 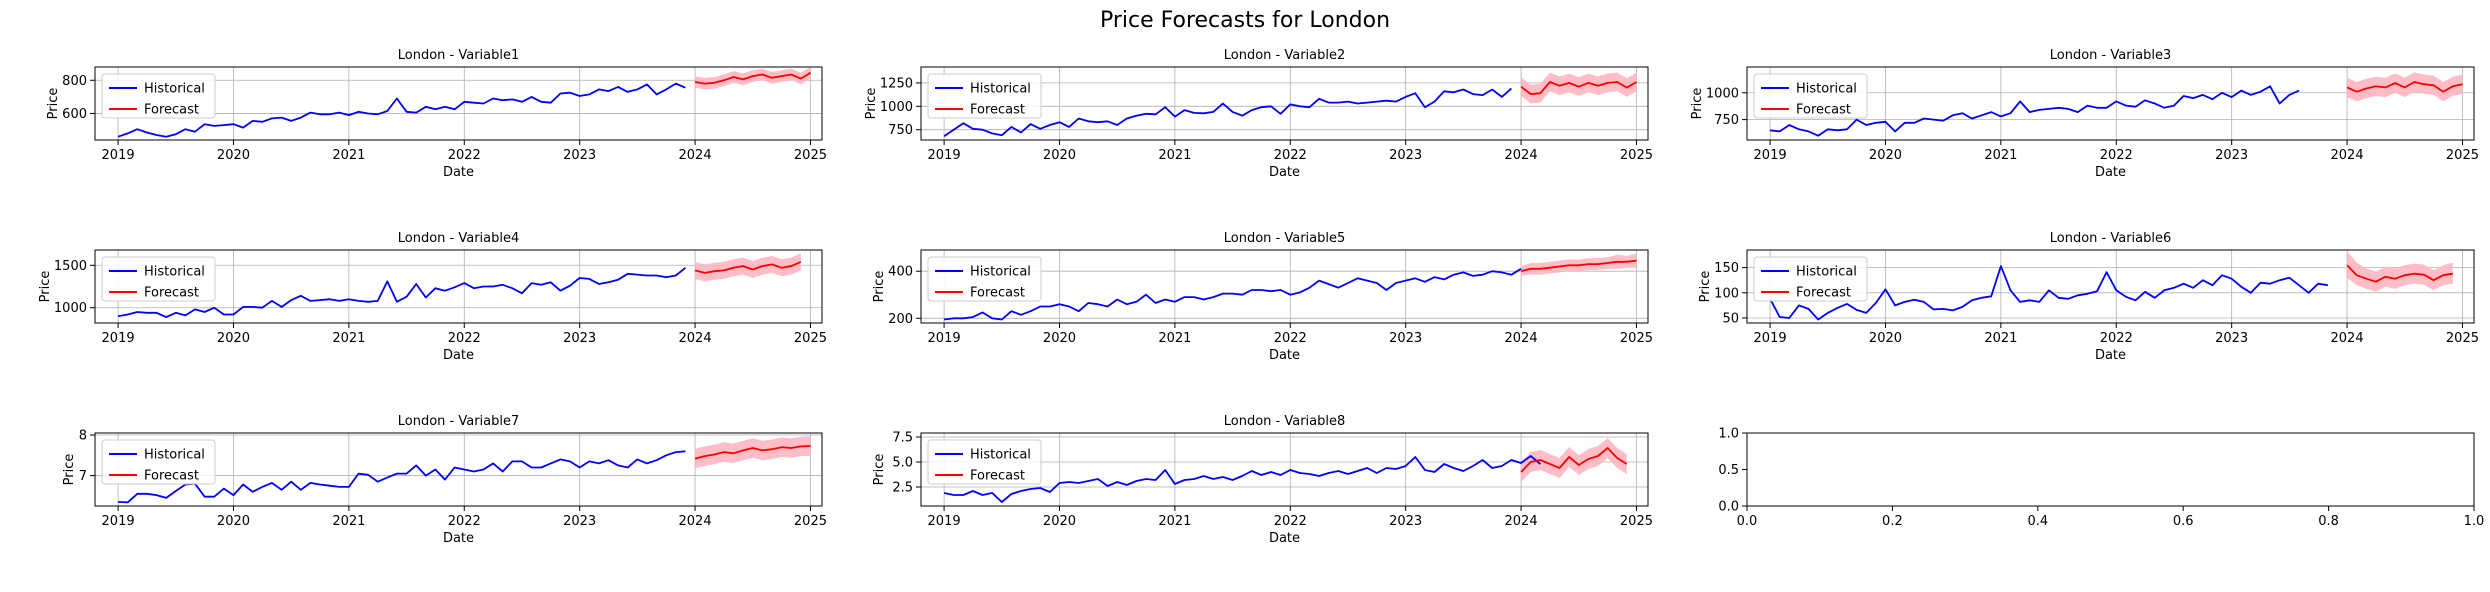 I want to click on y-tick-label: 600, so click(x=74, y=114).